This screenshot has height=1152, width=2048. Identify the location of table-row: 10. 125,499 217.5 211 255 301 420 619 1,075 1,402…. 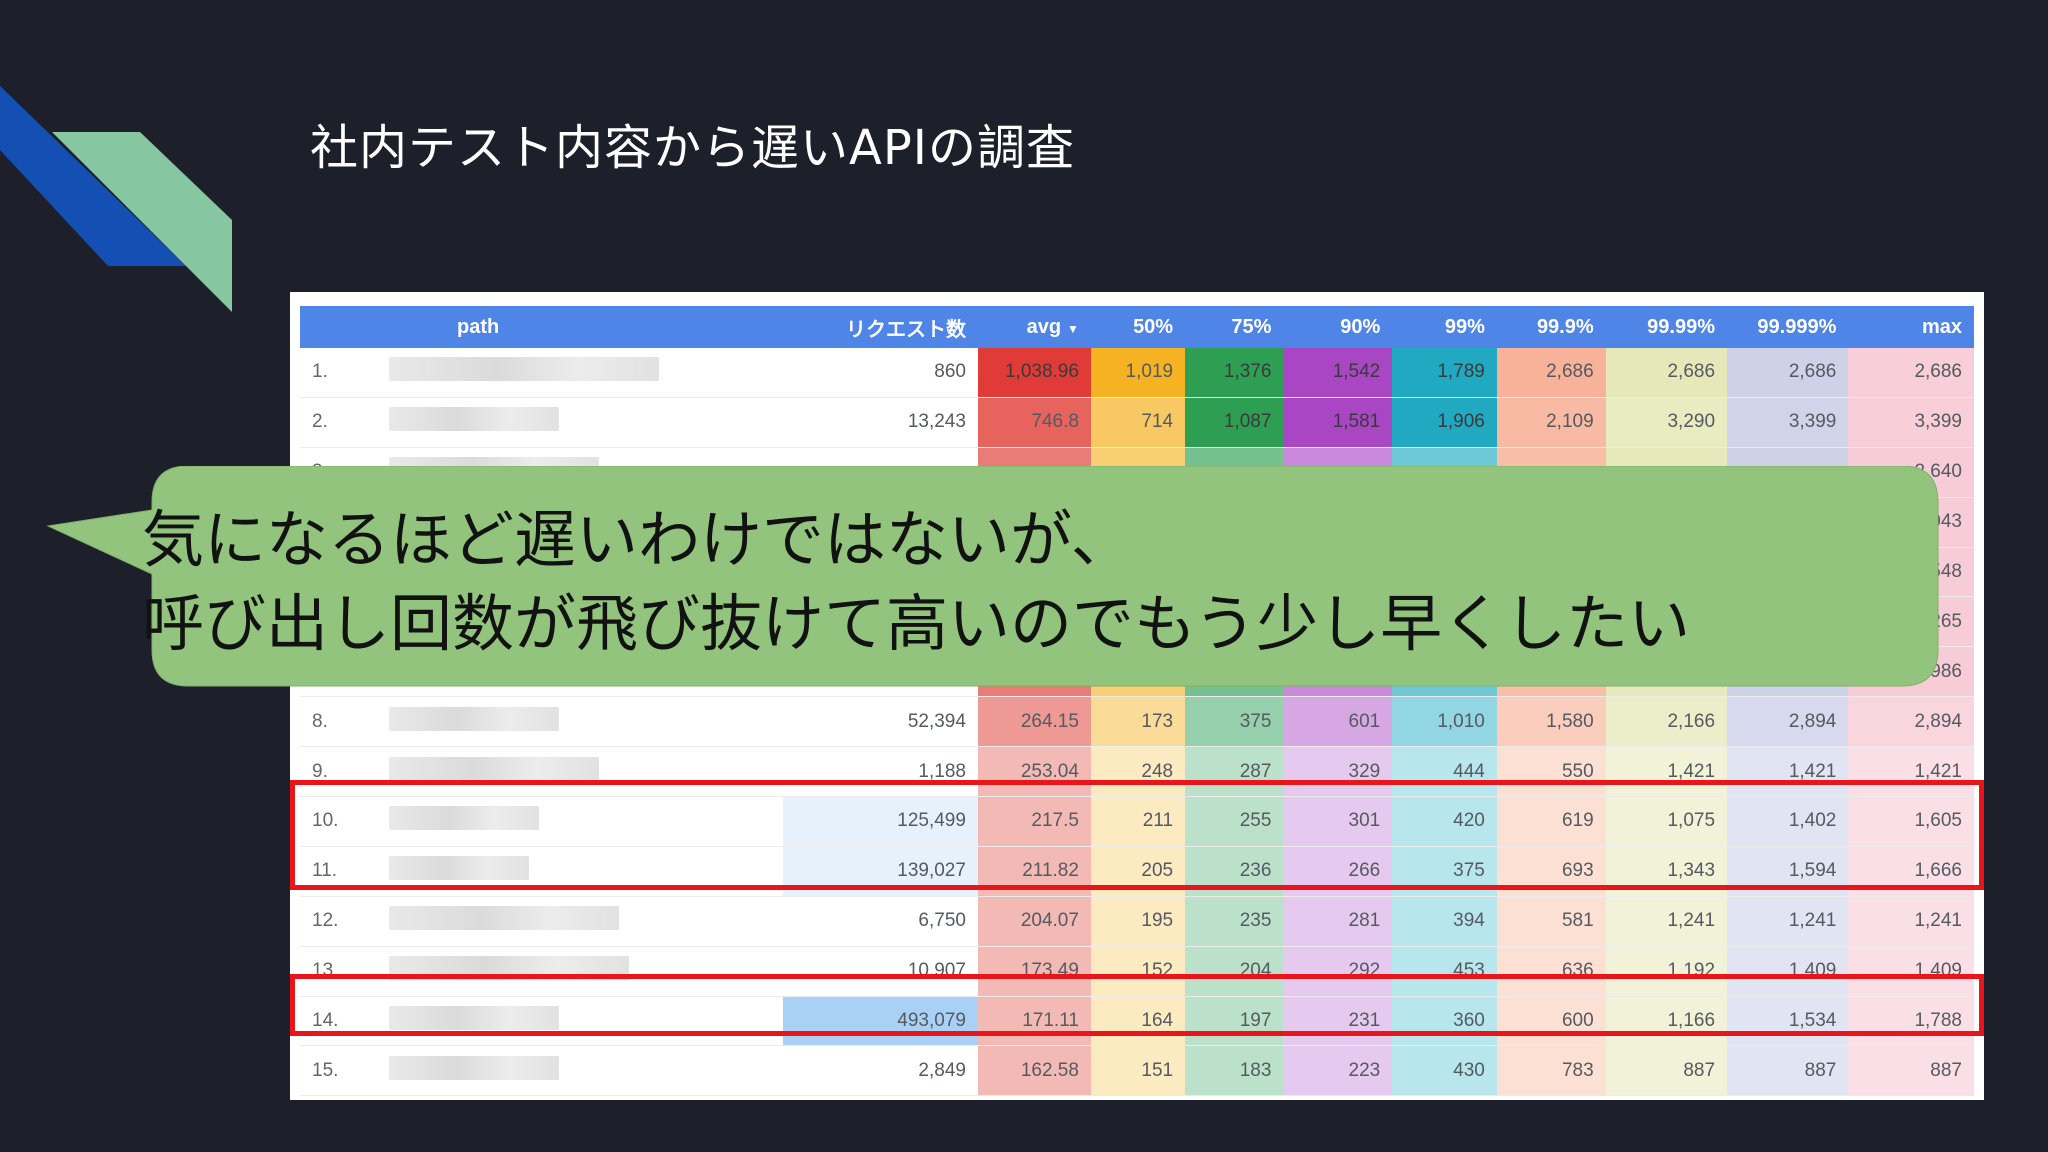
(1137, 821).